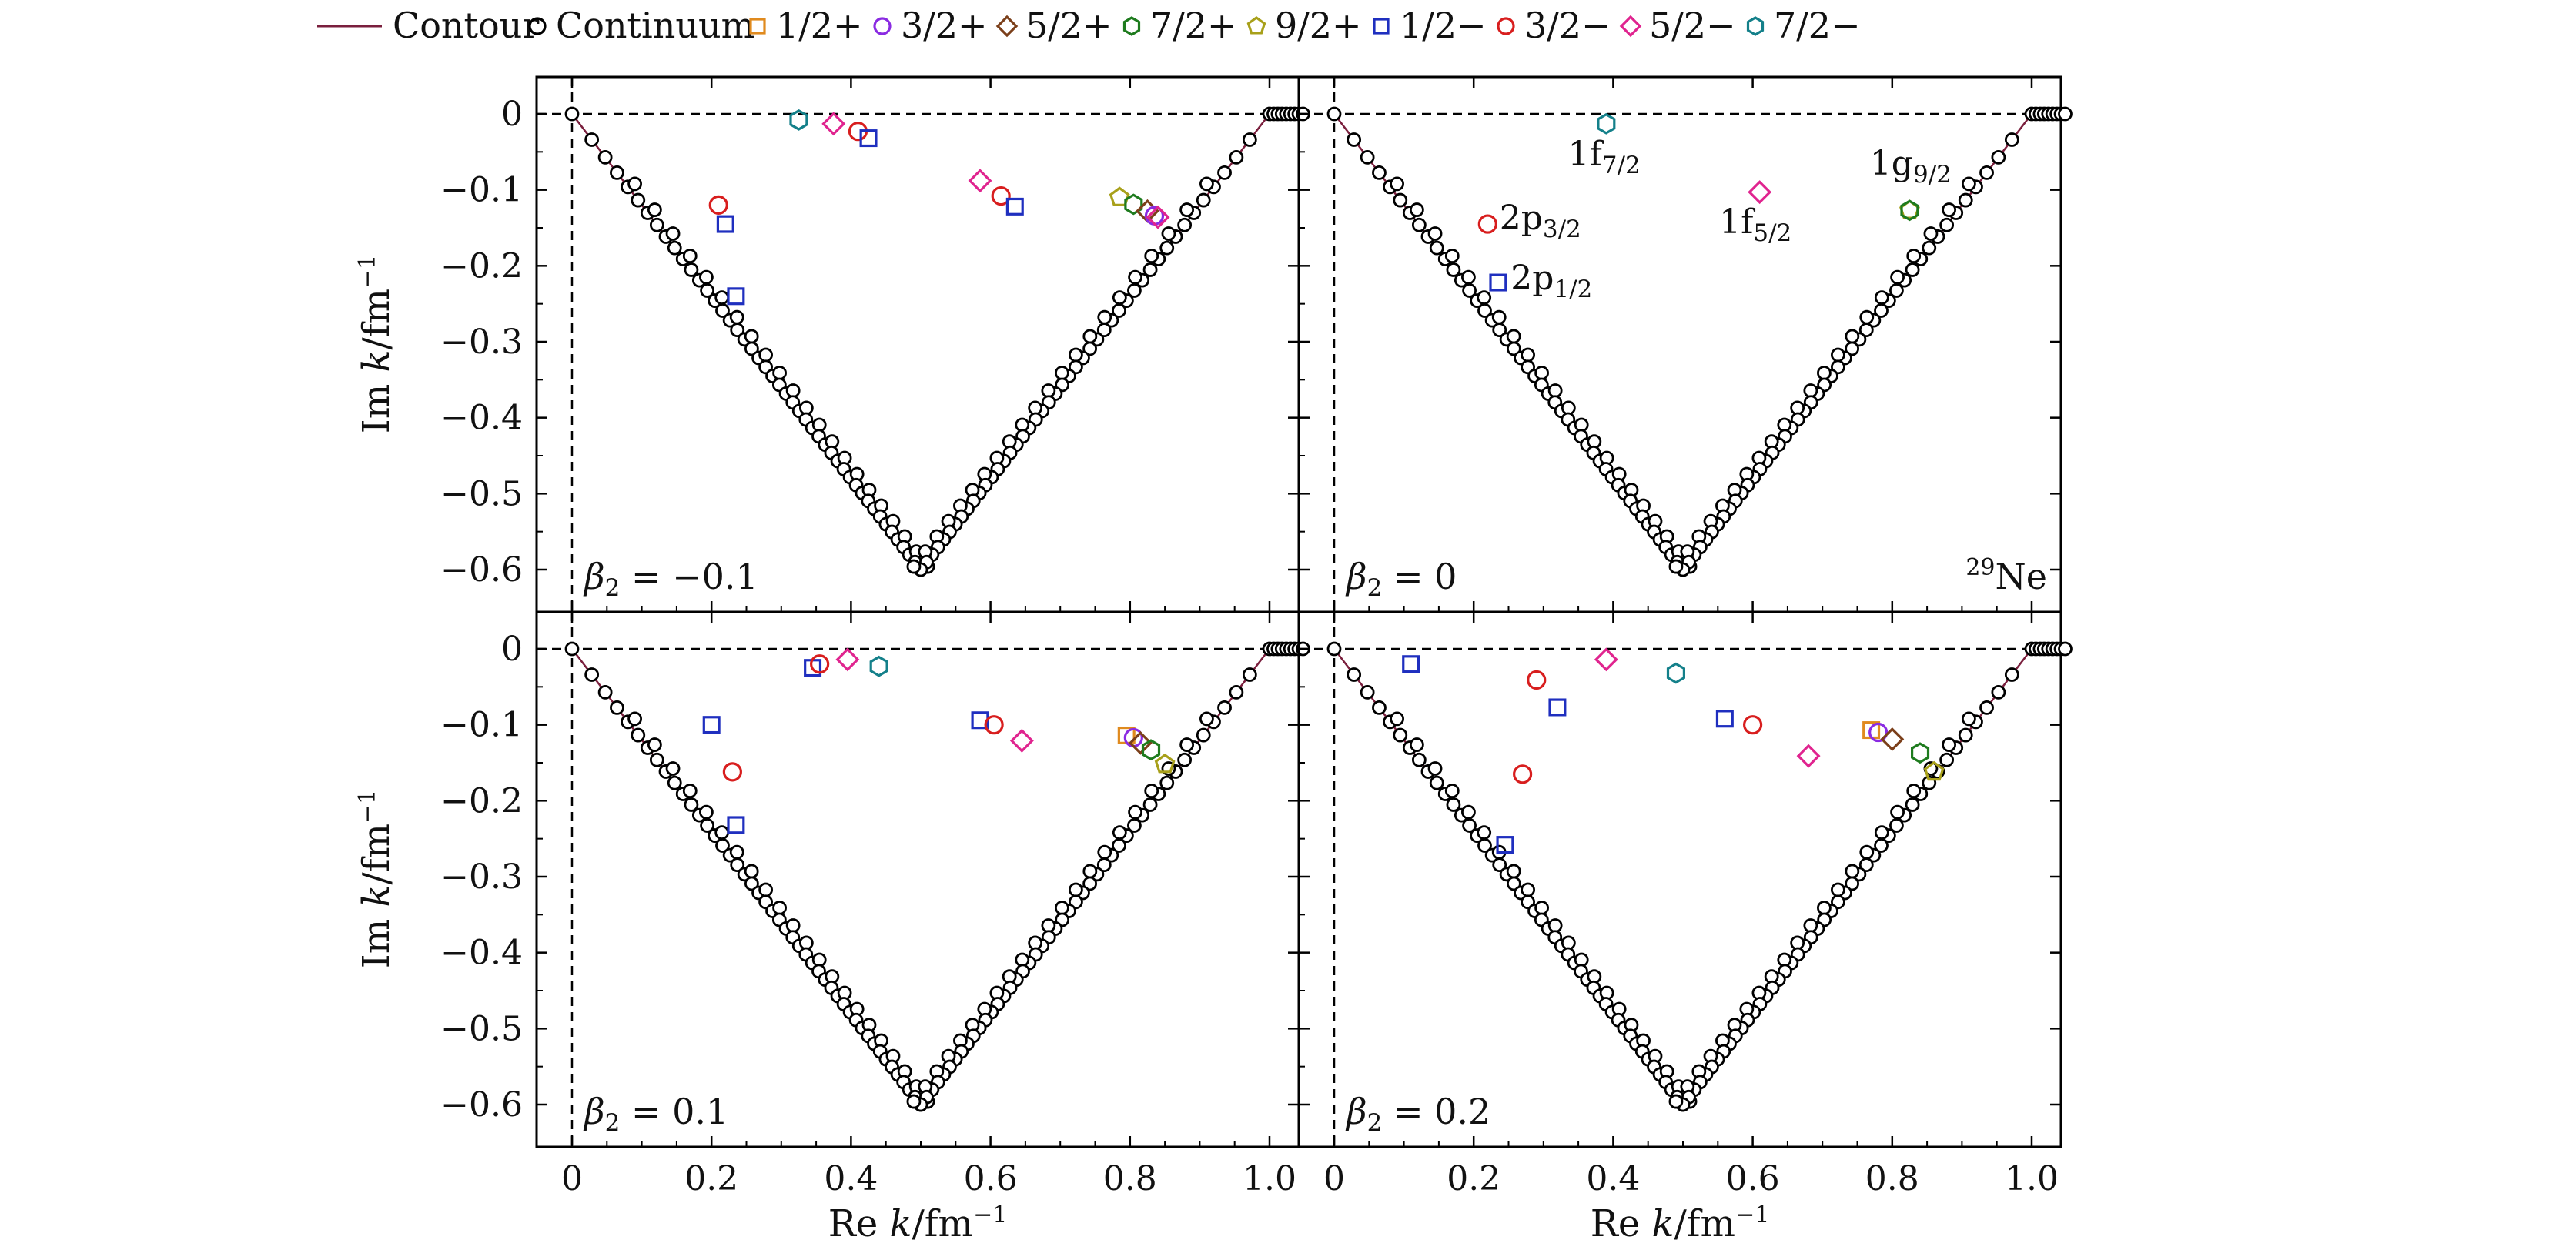  What do you see at coordinates (2022, 576) in the screenshot?
I see `nucleus-symbol: Ne` at bounding box center [2022, 576].